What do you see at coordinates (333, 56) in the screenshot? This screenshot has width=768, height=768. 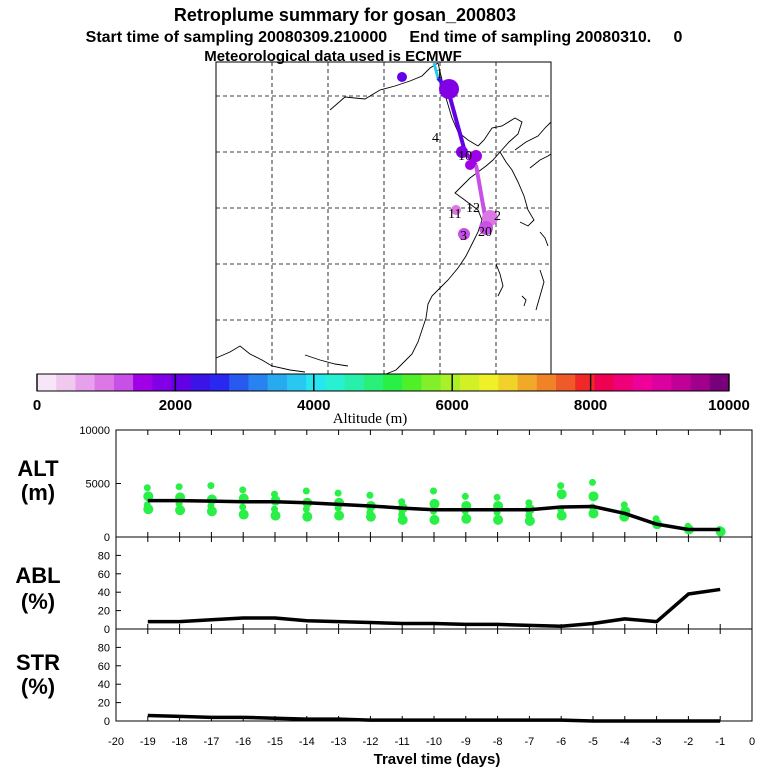 I see `met-data-title: Meteorological data used is ECMWF` at bounding box center [333, 56].